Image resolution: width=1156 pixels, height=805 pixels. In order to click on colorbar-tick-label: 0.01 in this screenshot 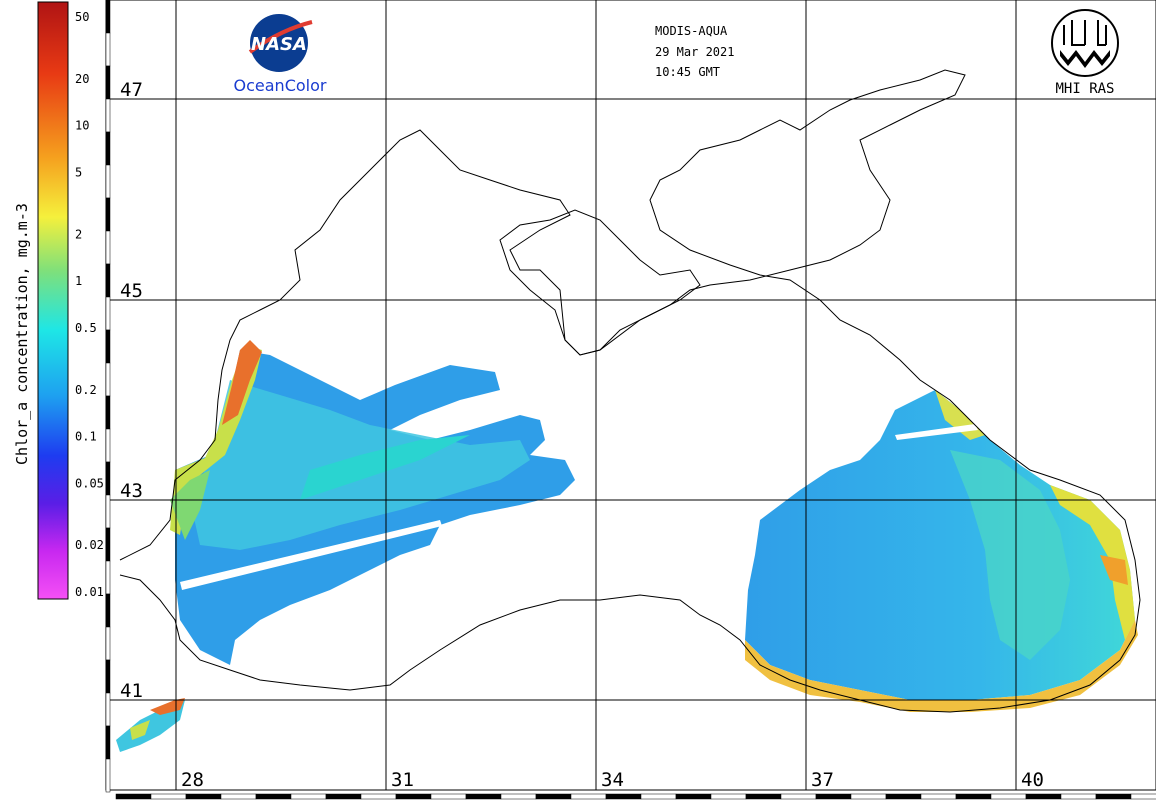, I will do `click(89, 592)`.